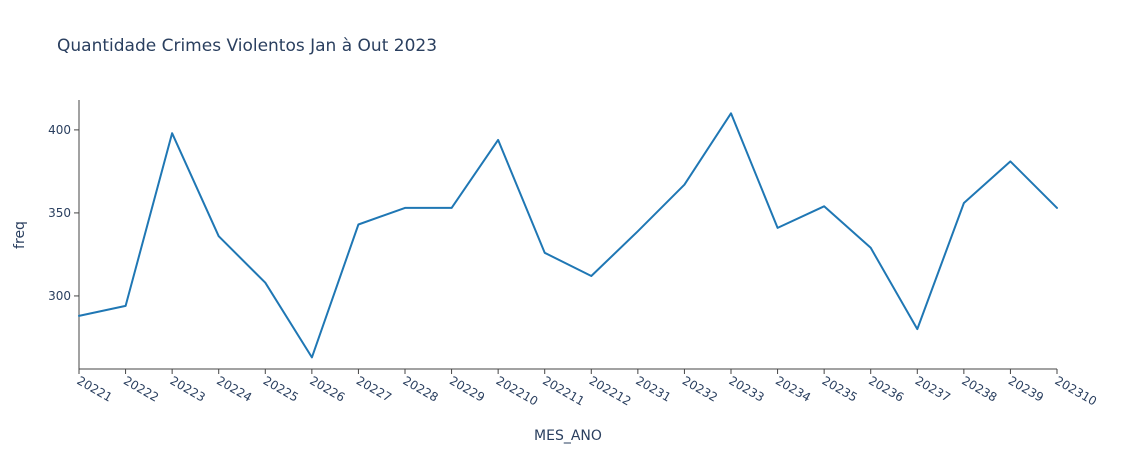 Image resolution: width=1138 pixels, height=450 pixels. What do you see at coordinates (59, 296) in the screenshot?
I see `y-tick-label: 300` at bounding box center [59, 296].